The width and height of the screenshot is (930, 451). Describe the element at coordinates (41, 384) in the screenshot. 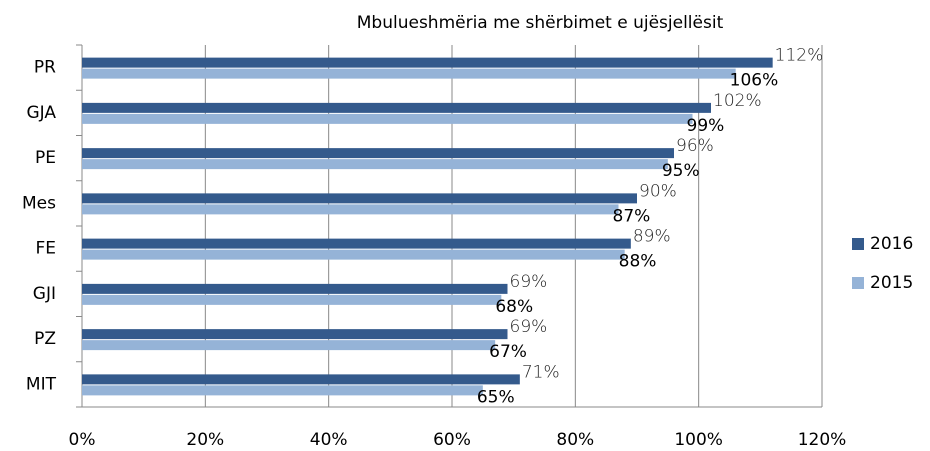

I see `y-tick-label: MIT` at that location.